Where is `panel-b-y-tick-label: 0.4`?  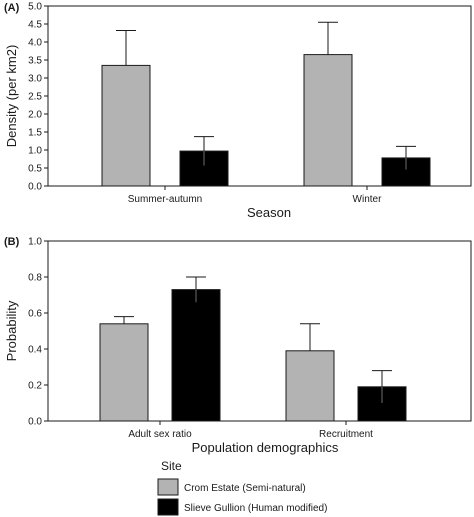
panel-b-y-tick-label: 0.4 is located at coordinates (35, 350).